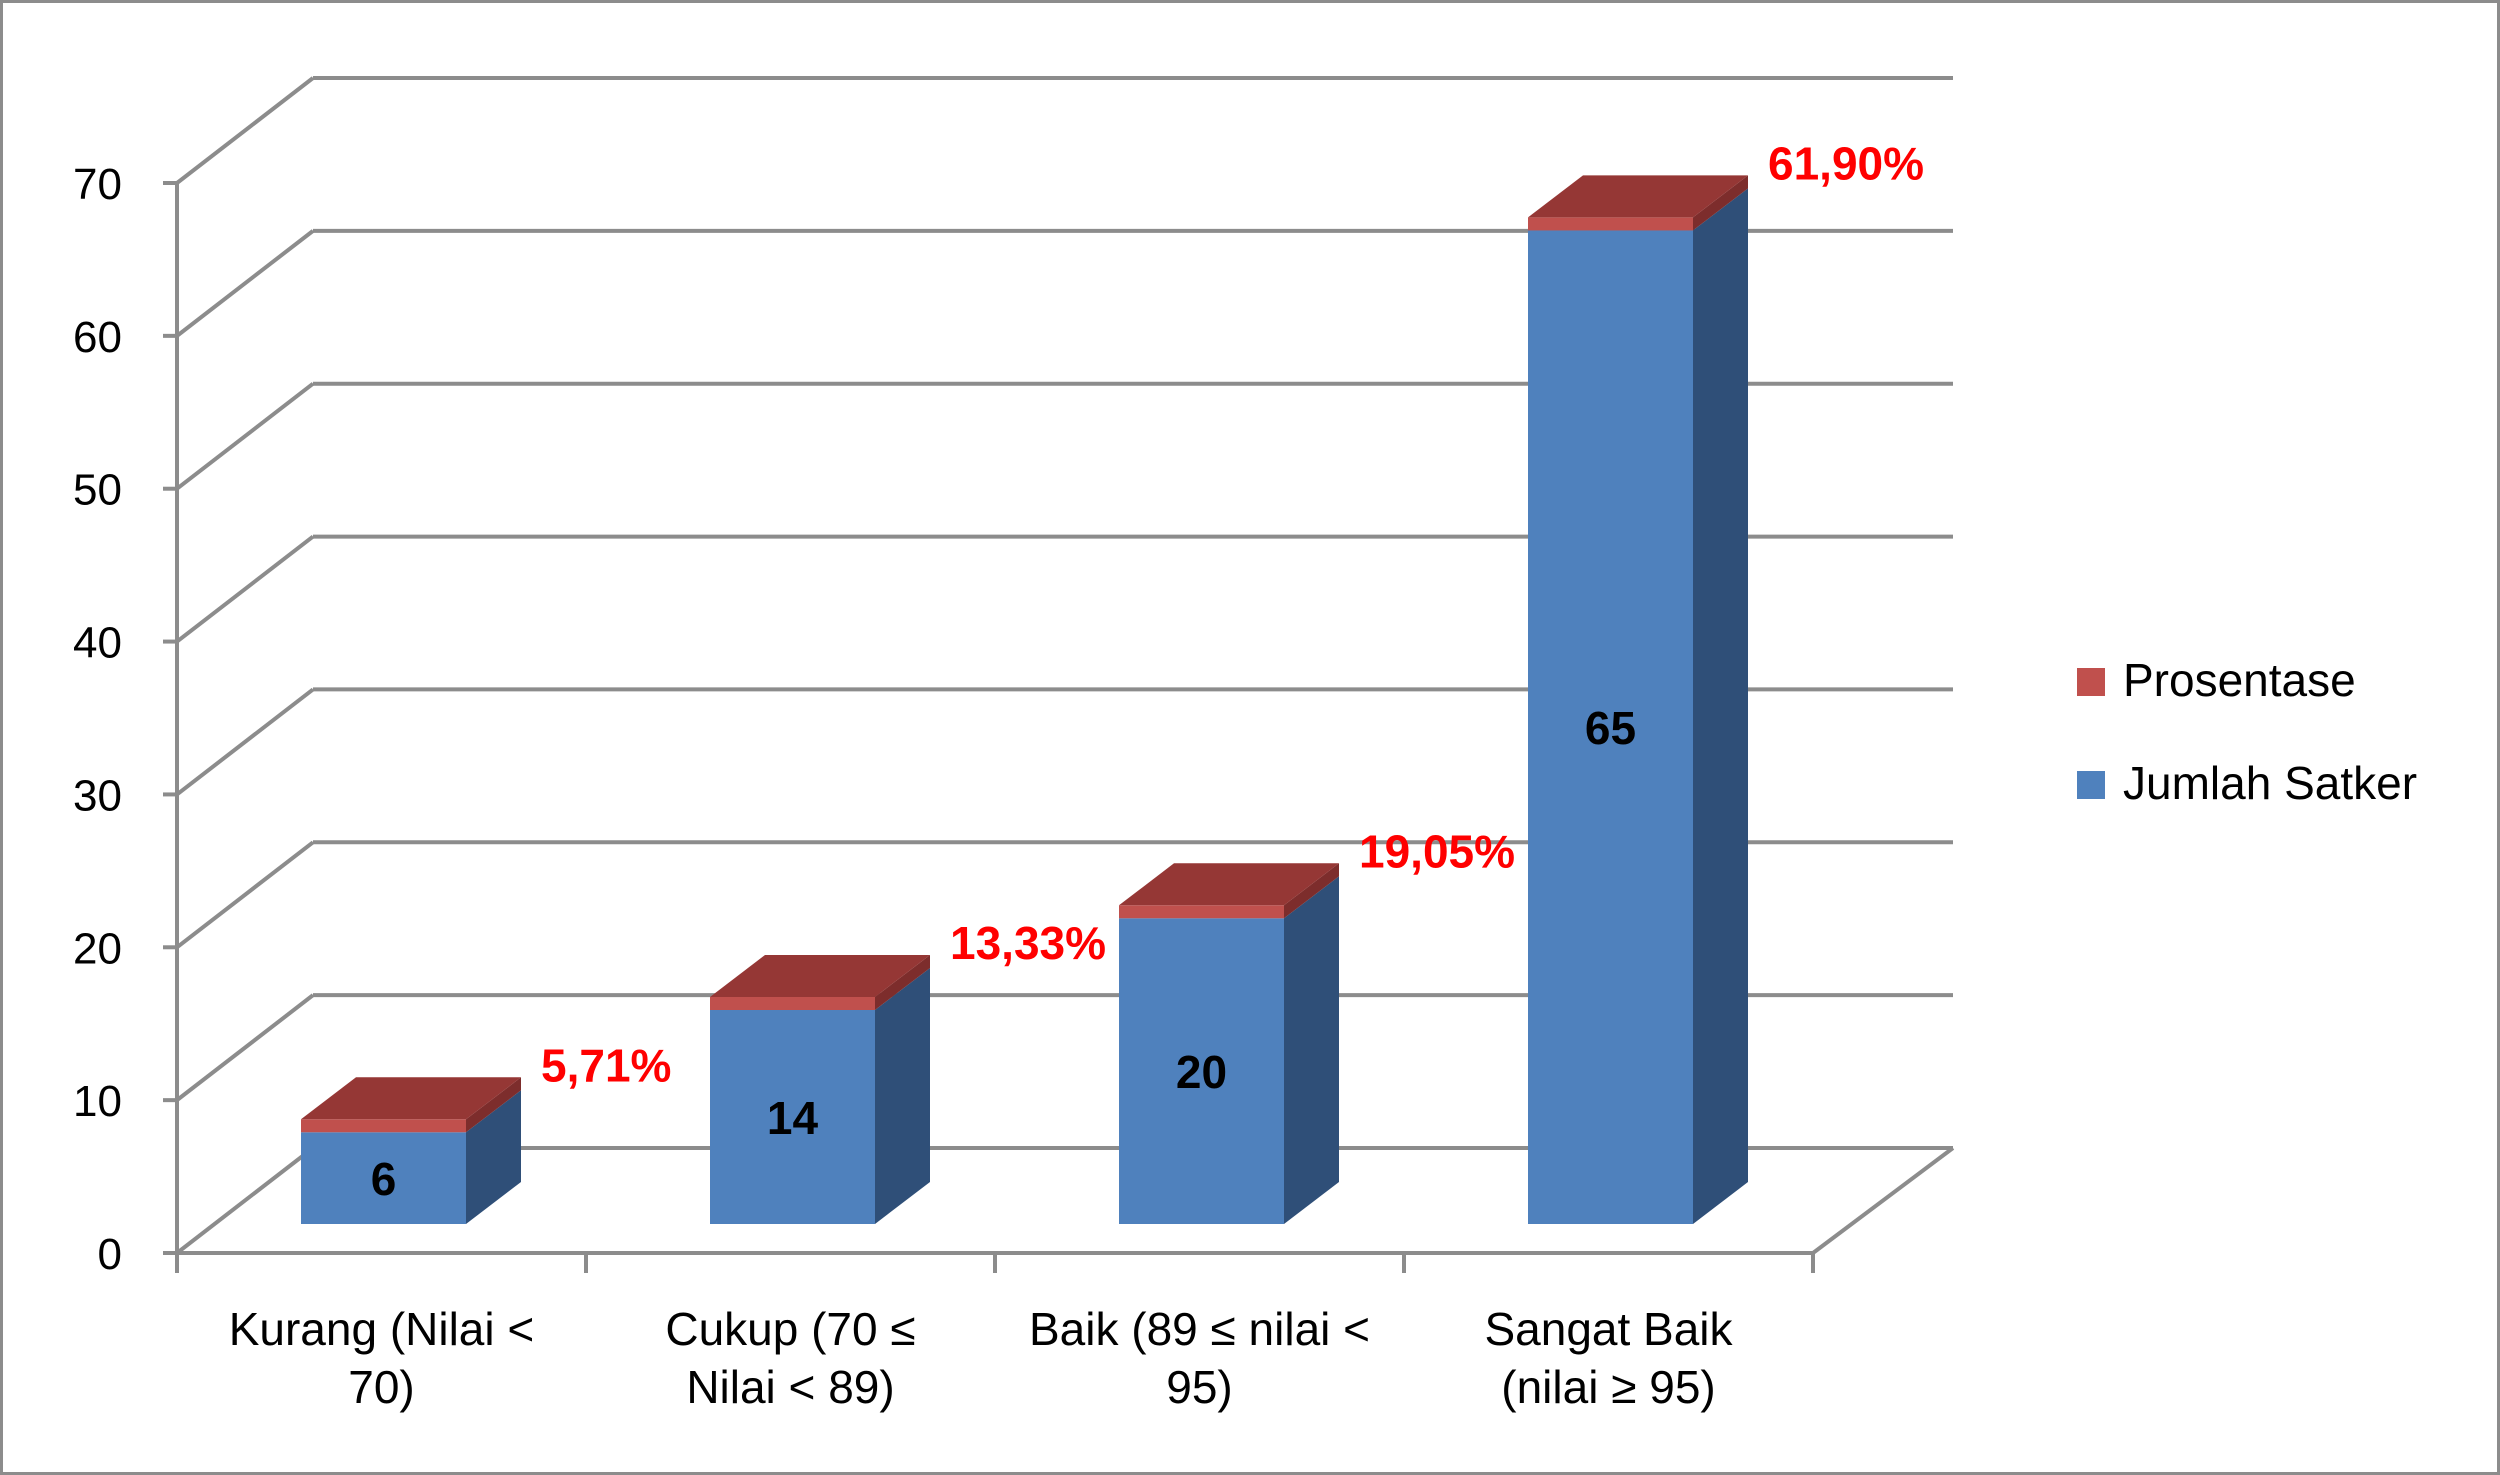 The height and width of the screenshot is (1475, 2500). Describe the element at coordinates (2239, 680) in the screenshot. I see `legend-label: Prosentase` at that location.